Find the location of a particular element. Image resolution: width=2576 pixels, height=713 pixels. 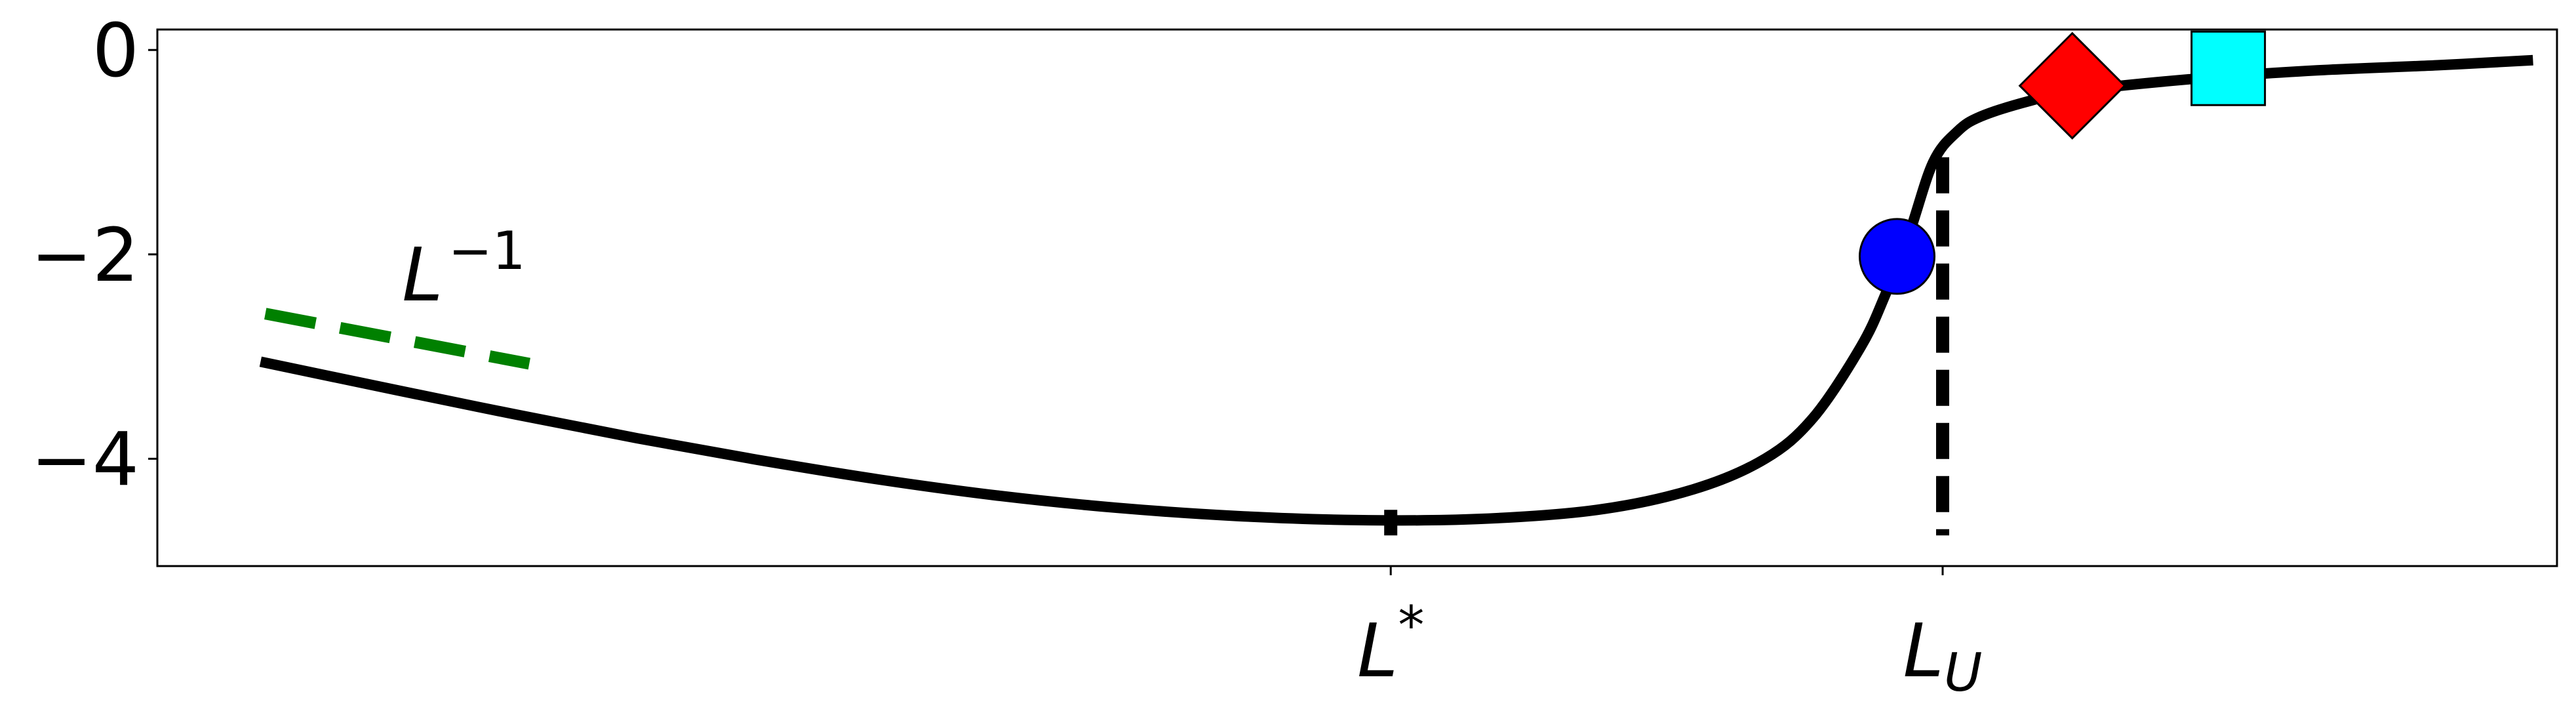

annotation-layer: L −1 is located at coordinates (463, 269).